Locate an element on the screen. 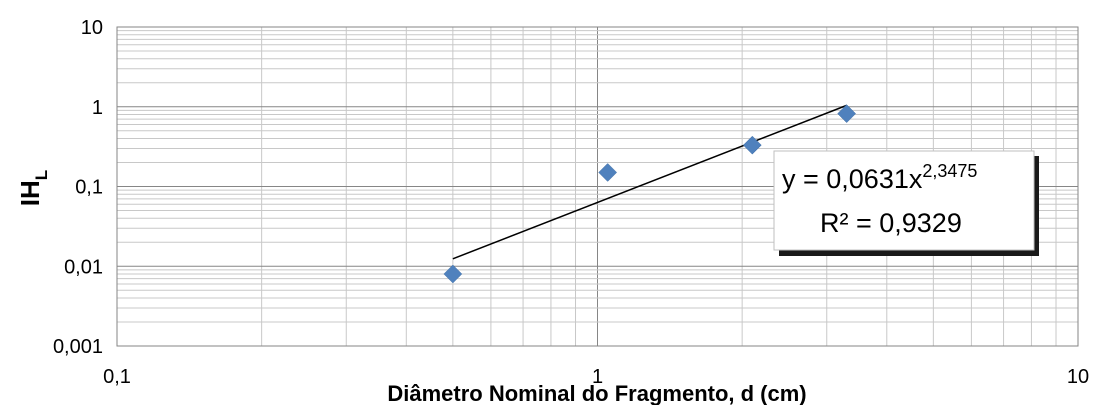 The height and width of the screenshot is (405, 1096). y-tick-label: 0,1 is located at coordinates (89, 188).